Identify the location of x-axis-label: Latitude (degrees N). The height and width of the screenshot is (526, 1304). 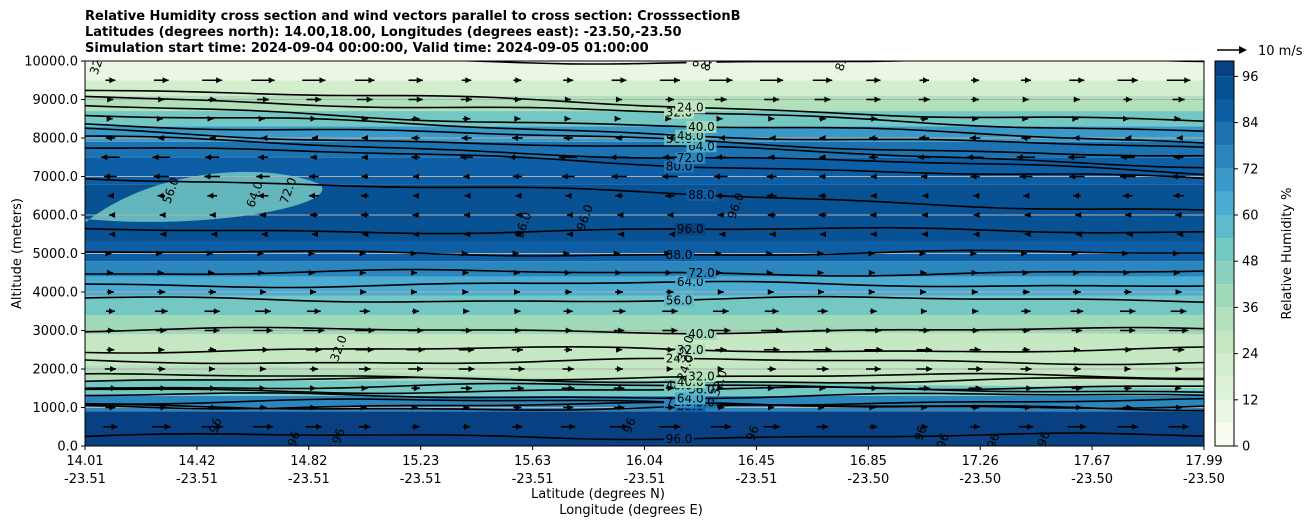
(598, 494).